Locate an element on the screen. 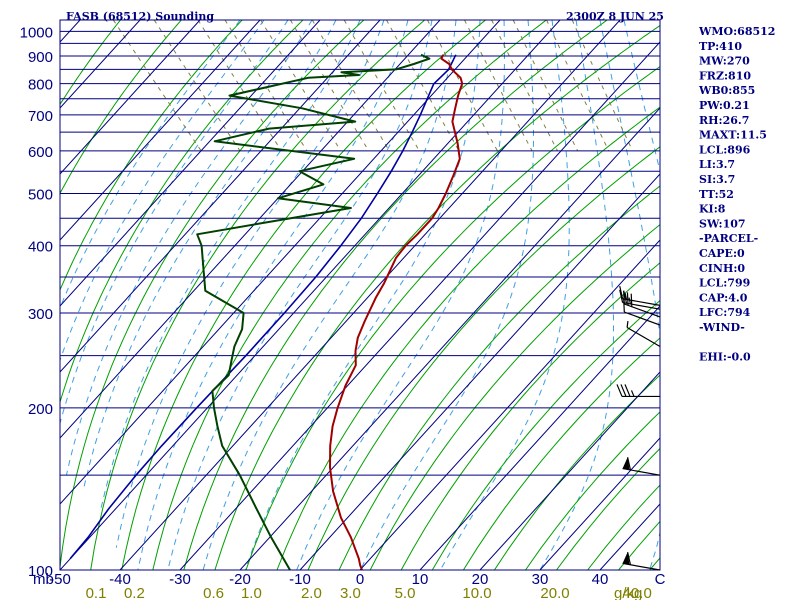 This screenshot has width=800, height=600. index-line: WMO:68512 is located at coordinates (736, 31).